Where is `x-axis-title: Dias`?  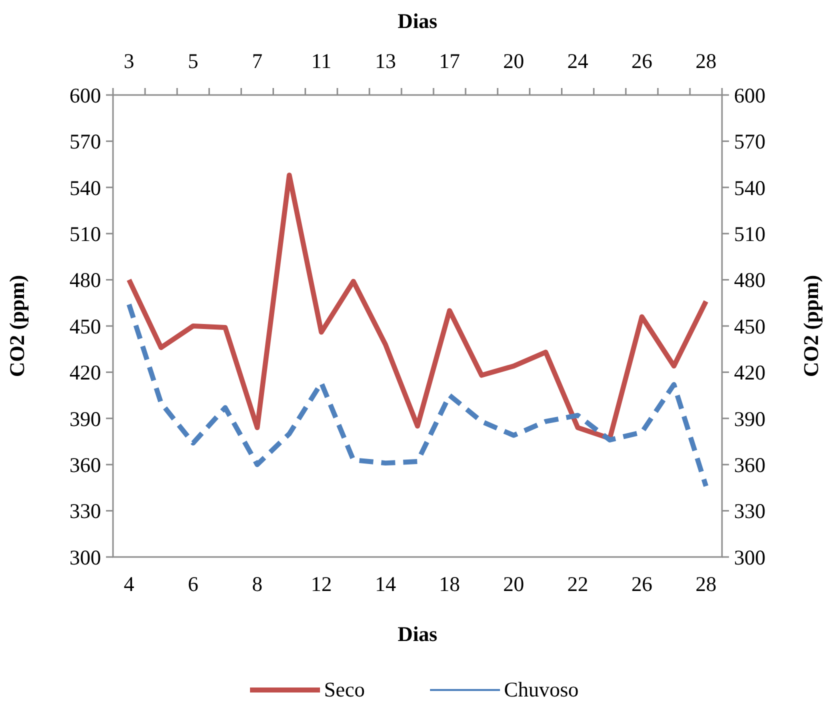 x-axis-title: Dias is located at coordinates (418, 634).